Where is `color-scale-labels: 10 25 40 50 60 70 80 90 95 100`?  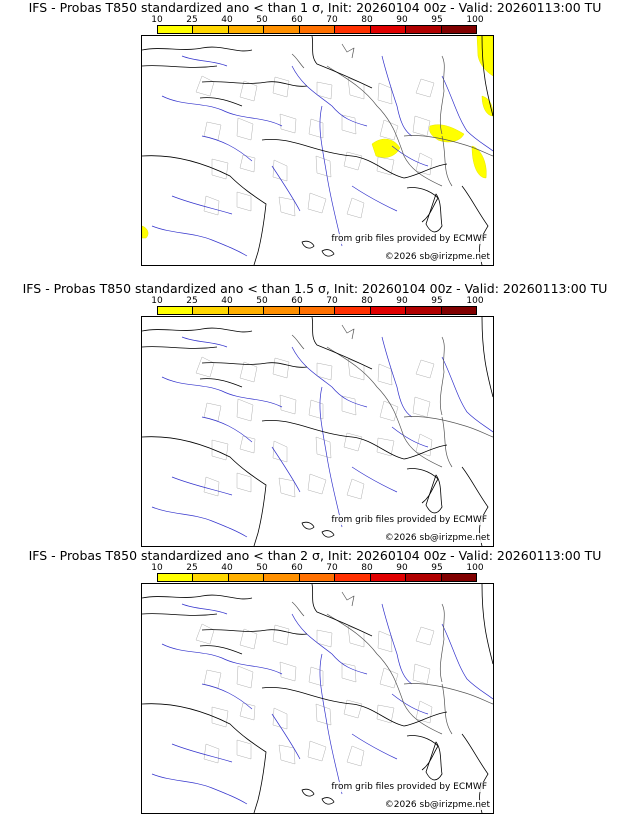
color-scale-labels: 10 25 40 50 60 70 80 90 95 100 is located at coordinates (317, 568).